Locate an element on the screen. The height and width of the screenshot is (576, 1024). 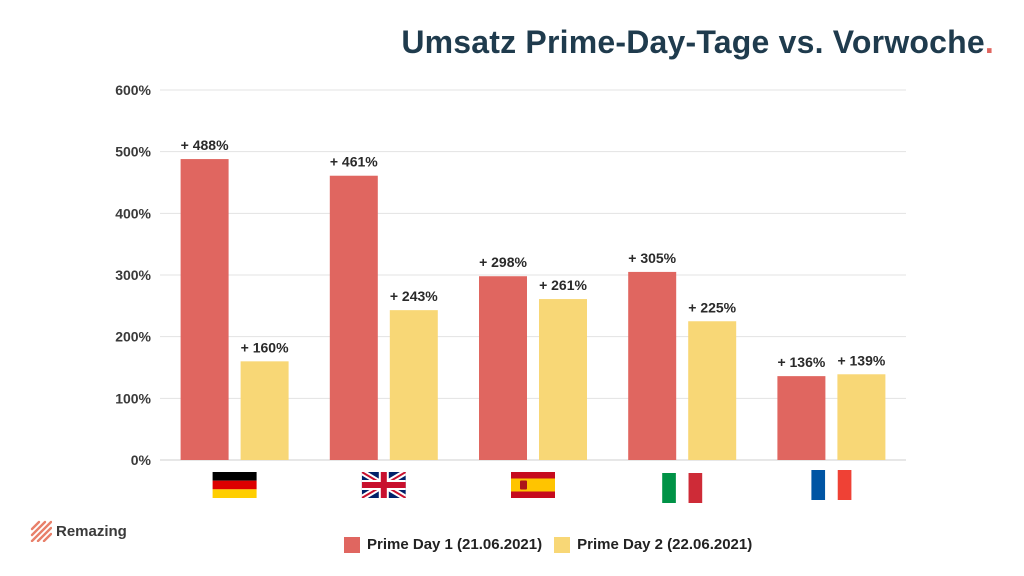
data-label: + 225% is located at coordinates (712, 307).